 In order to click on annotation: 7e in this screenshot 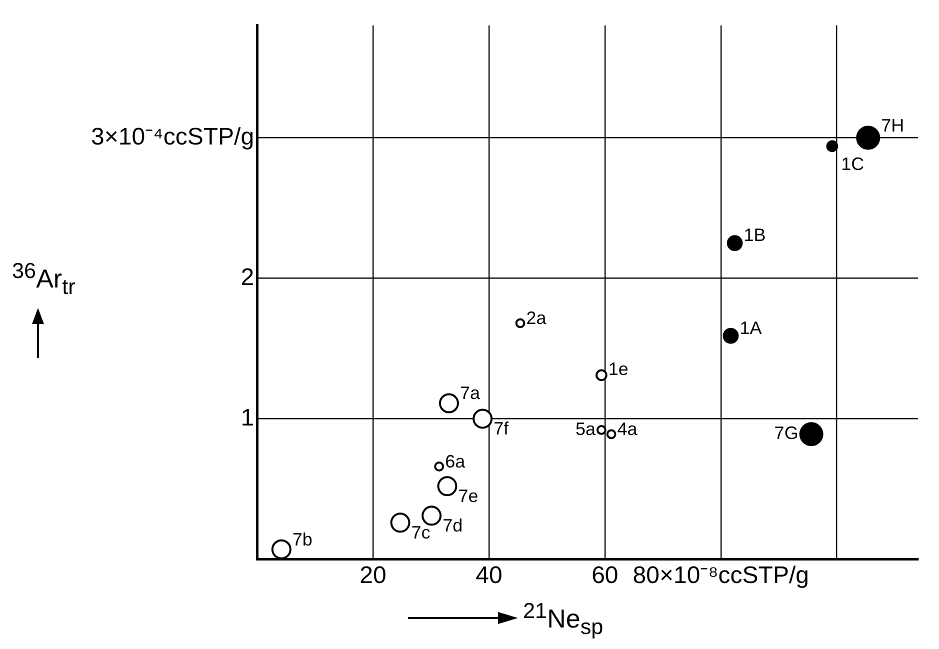, I will do `click(468, 496)`.